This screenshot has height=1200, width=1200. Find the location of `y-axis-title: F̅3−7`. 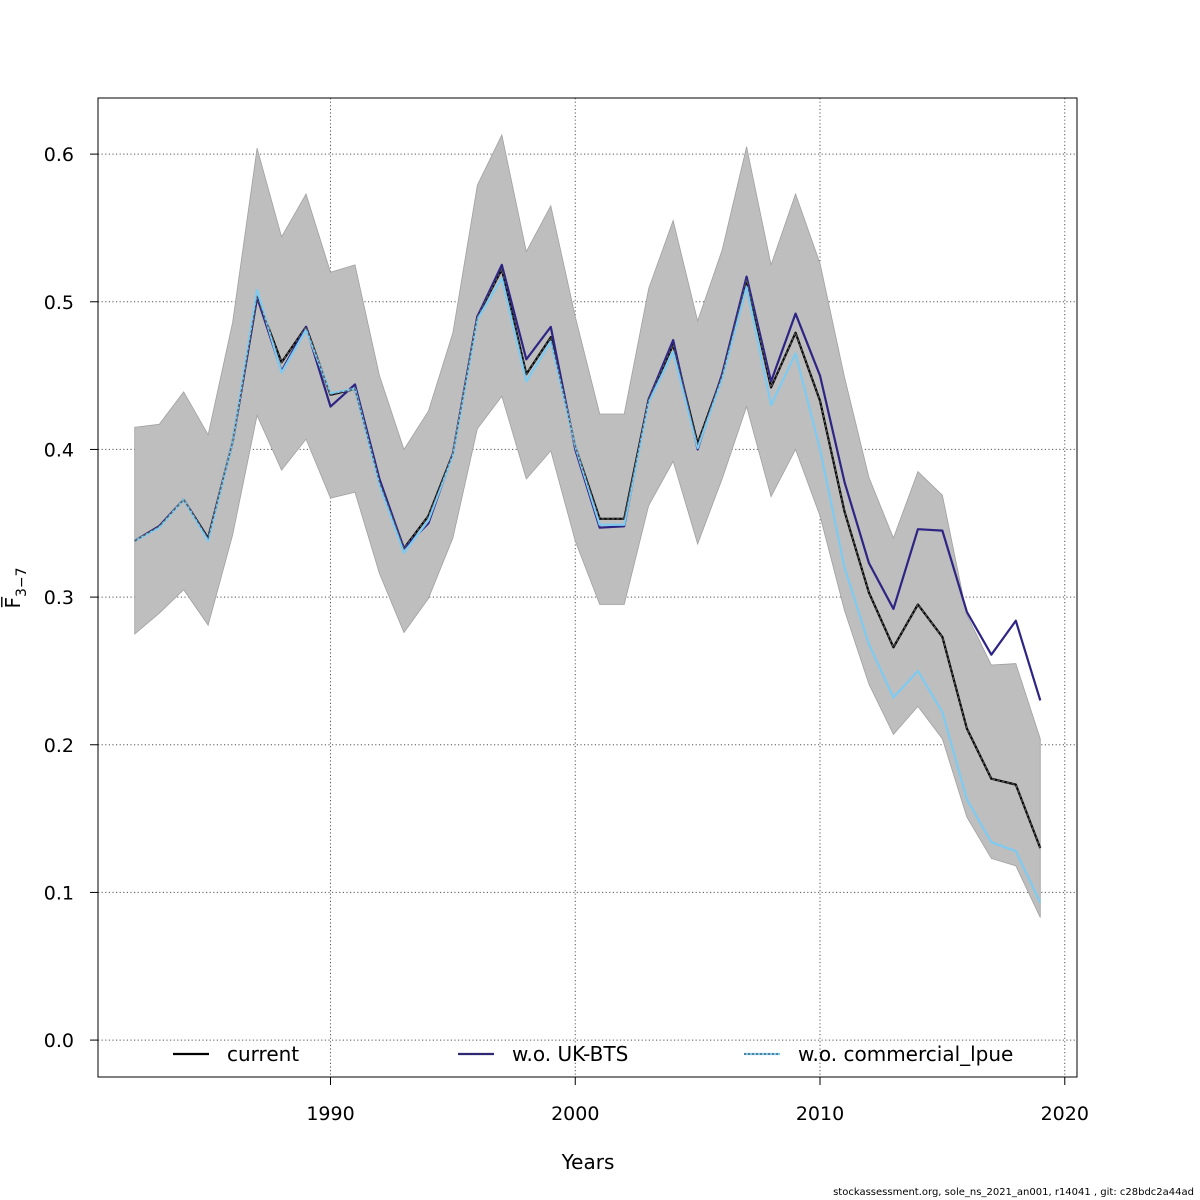

y-axis-title: F̅3−7 is located at coordinates (15, 587).